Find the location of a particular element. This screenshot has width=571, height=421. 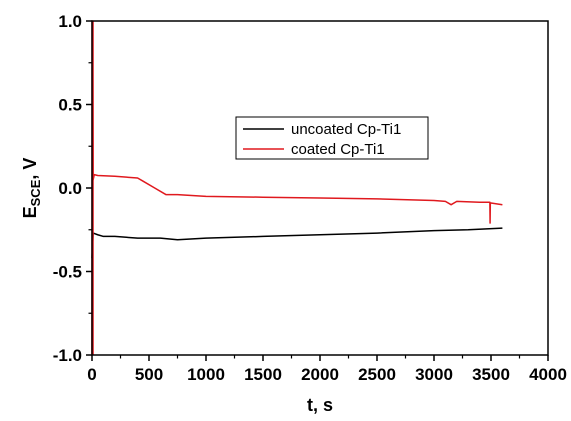

legend-box is located at coordinates (332, 138).